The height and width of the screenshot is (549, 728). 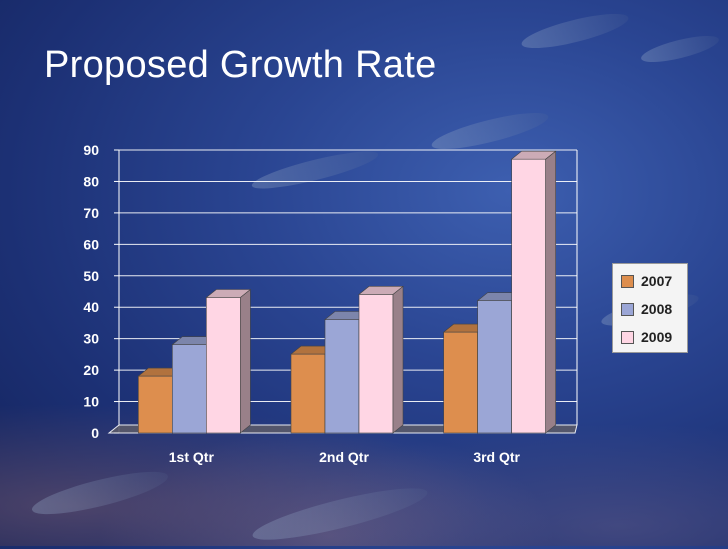 What do you see at coordinates (494, 367) in the screenshot?
I see `bar-2008-3rd-qtr` at bounding box center [494, 367].